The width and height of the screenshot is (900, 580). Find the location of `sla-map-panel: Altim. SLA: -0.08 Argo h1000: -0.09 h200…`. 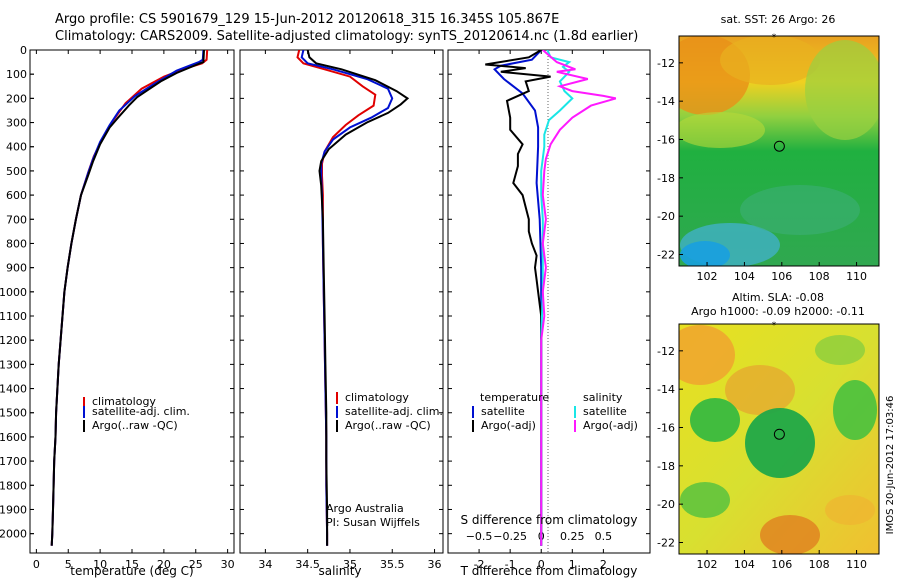

sla-map-panel: Altim. SLA: -0.08 Argo h1000: -0.09 h200… is located at coordinates (768, 431).